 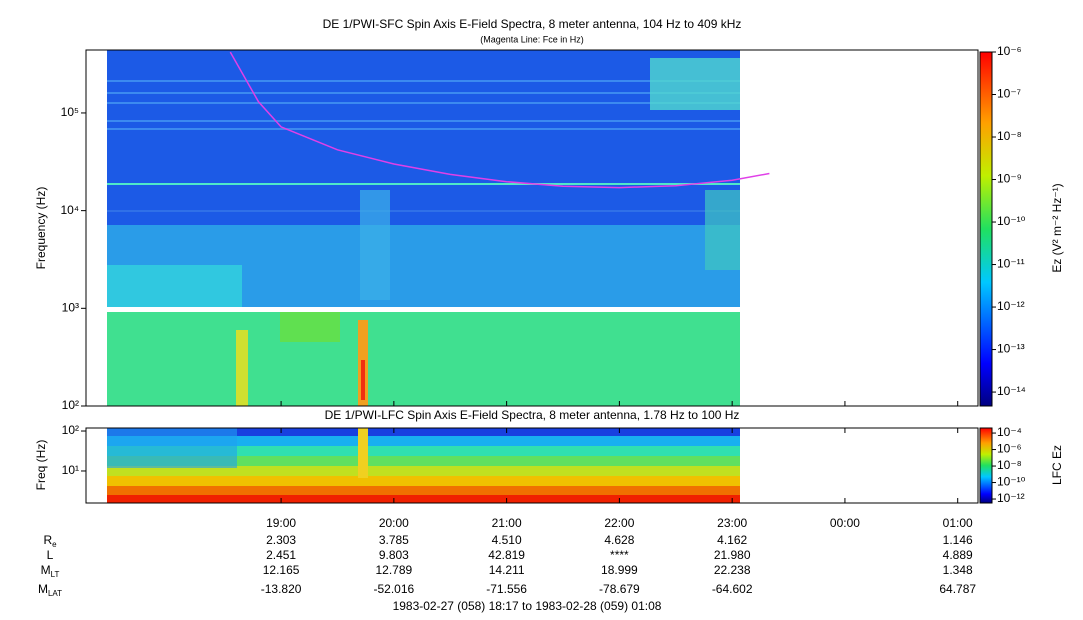 I want to click on ephemeris-value: 64.787, so click(x=957, y=589).